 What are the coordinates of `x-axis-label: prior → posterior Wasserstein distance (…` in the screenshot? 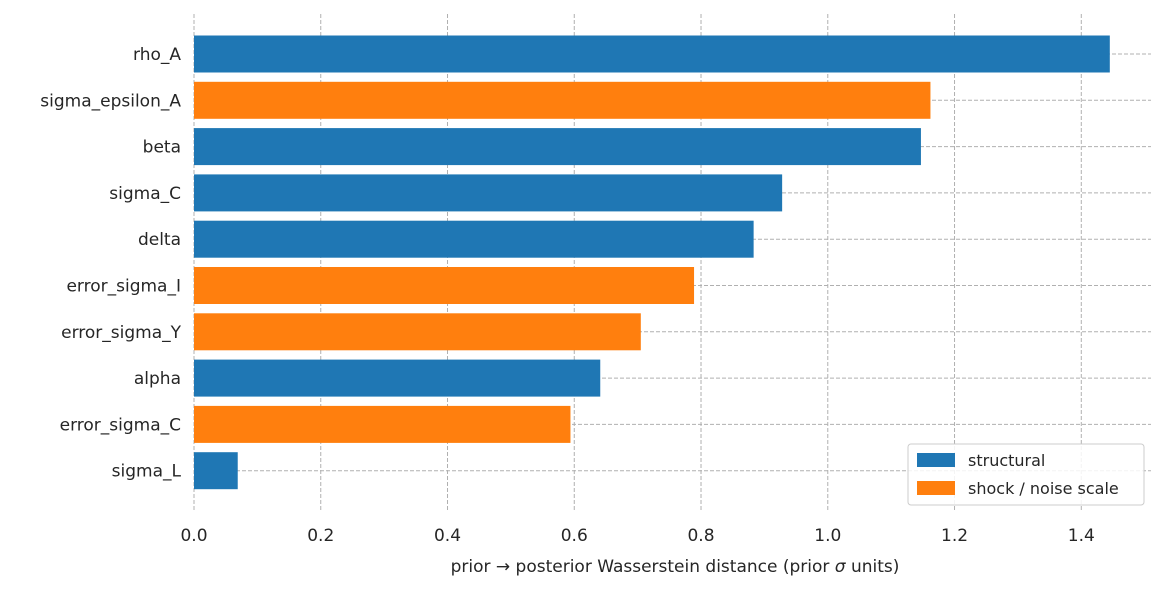 It's located at (675, 567).